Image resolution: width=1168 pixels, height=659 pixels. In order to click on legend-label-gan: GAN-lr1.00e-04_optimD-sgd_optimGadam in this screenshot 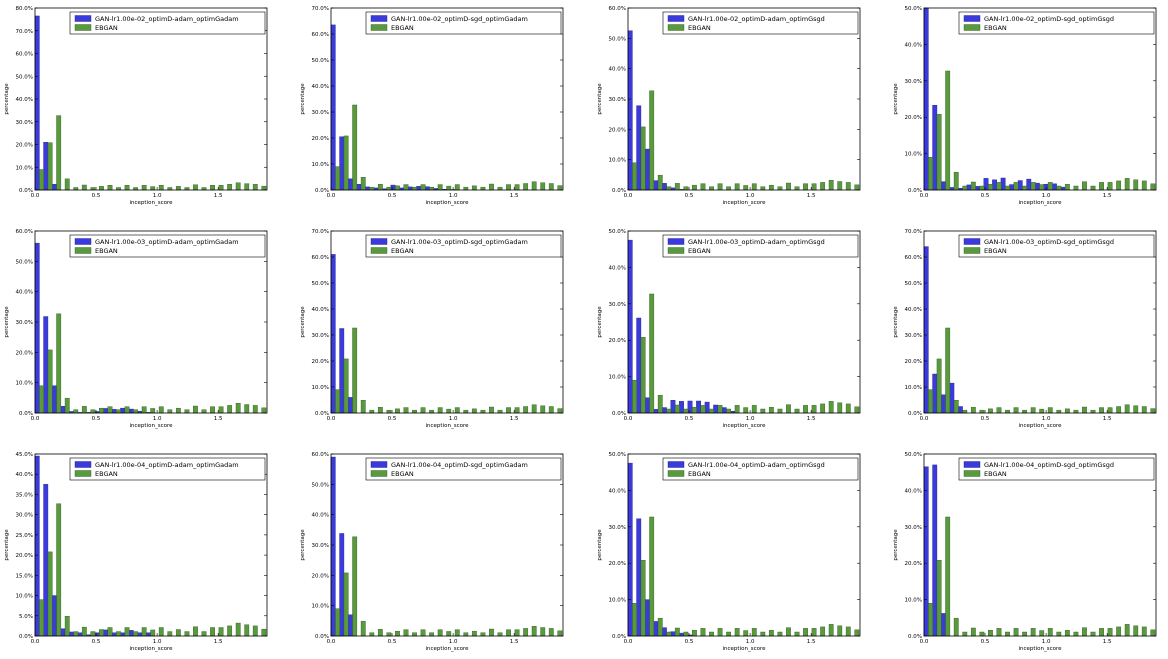, I will do `click(459, 465)`.